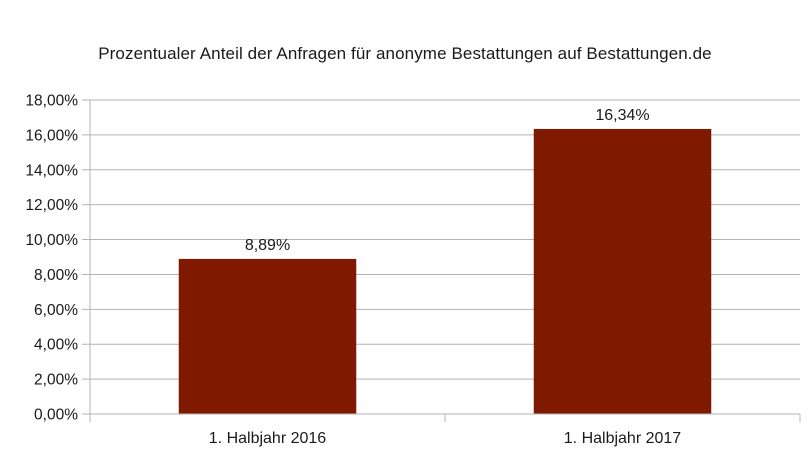 This screenshot has width=810, height=455. What do you see at coordinates (51, 135) in the screenshot?
I see `y-tick-label: 16,00%` at bounding box center [51, 135].